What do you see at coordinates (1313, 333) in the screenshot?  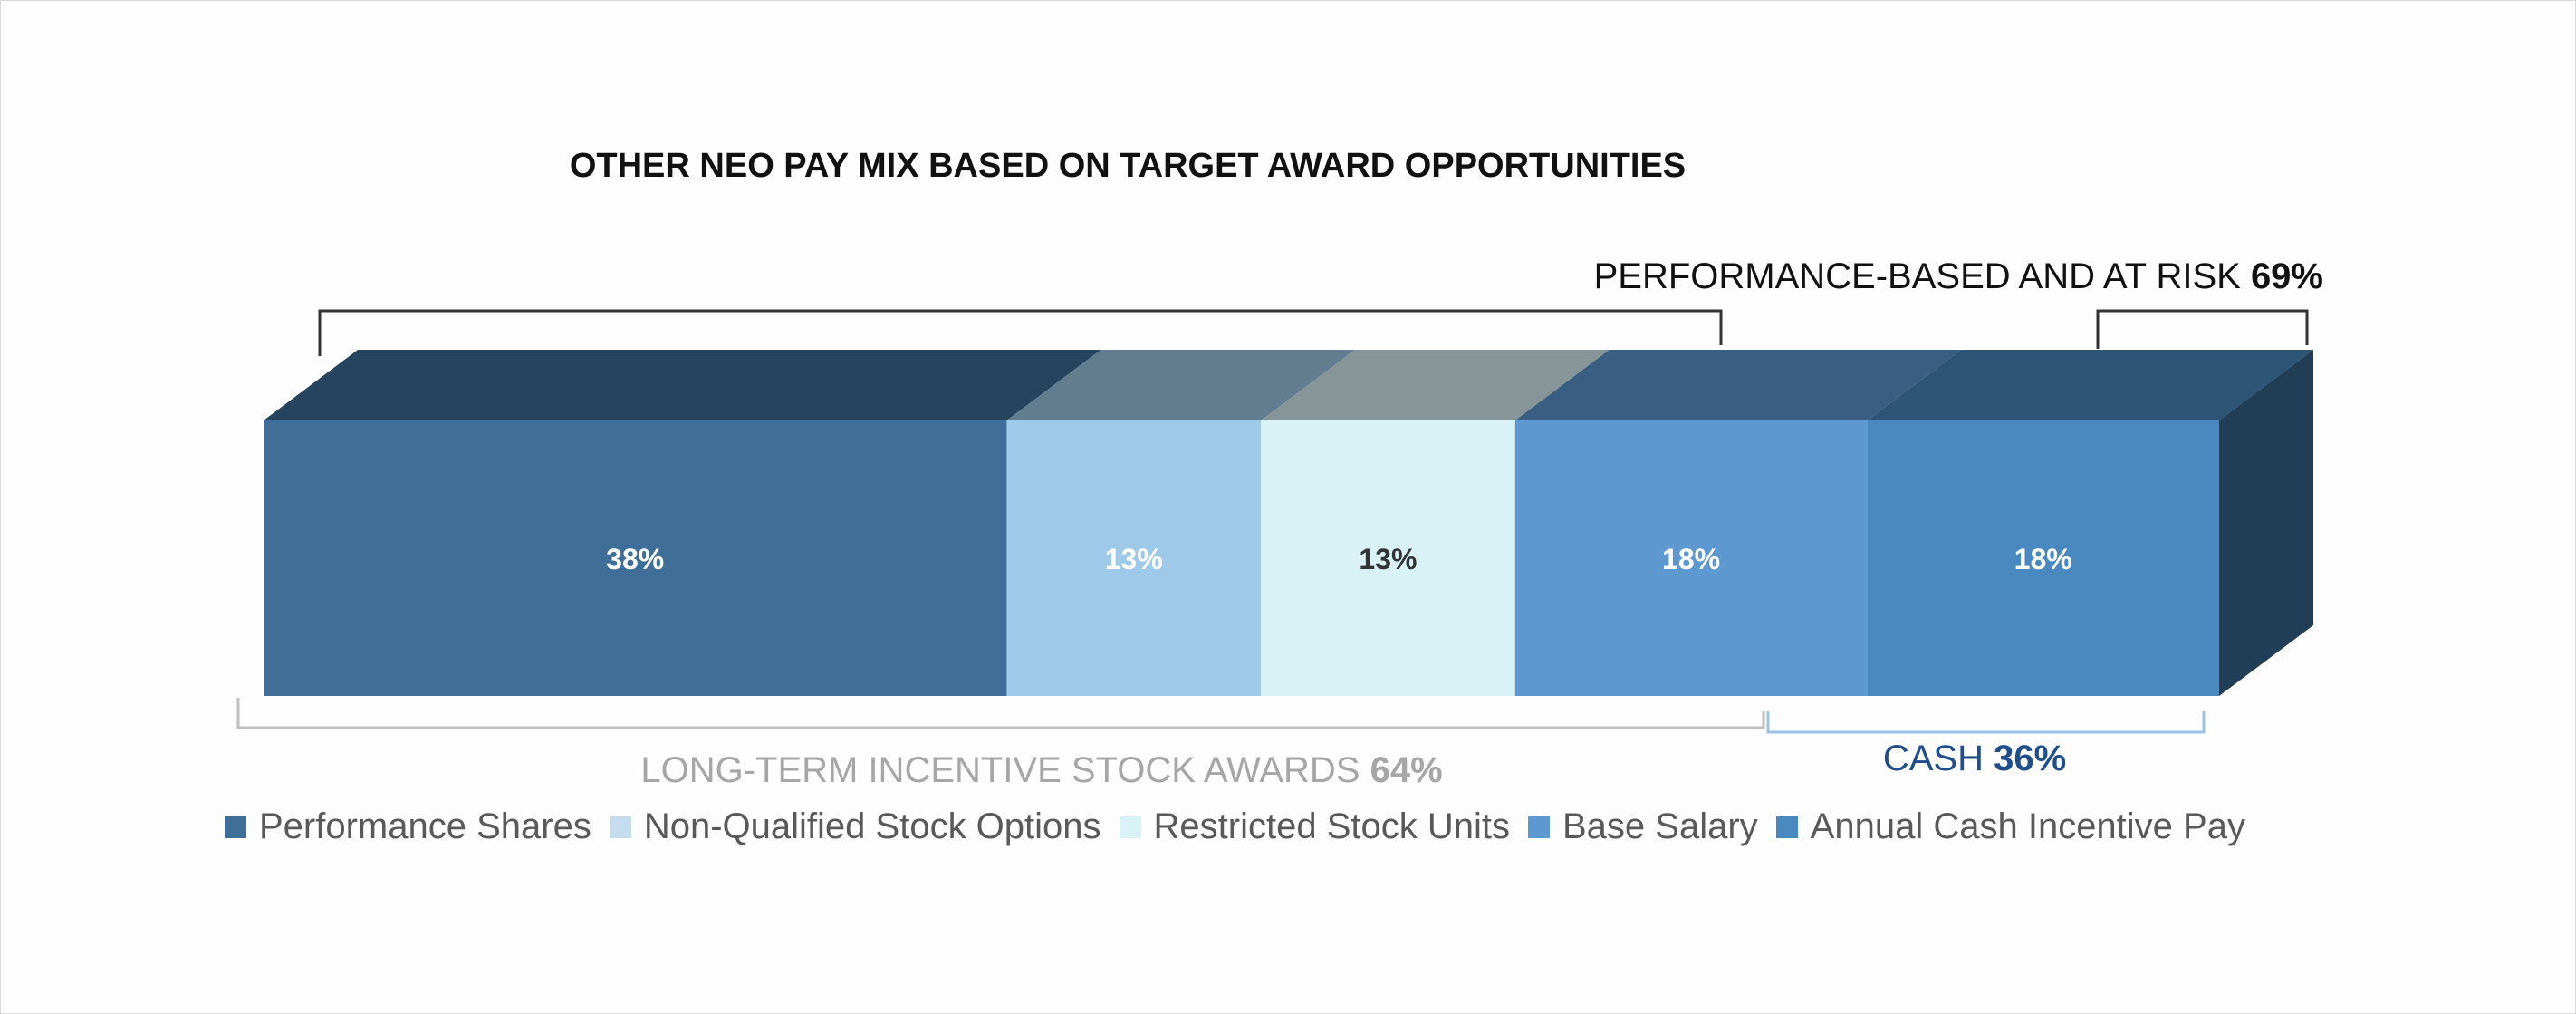 I see `performance-bracket` at bounding box center [1313, 333].